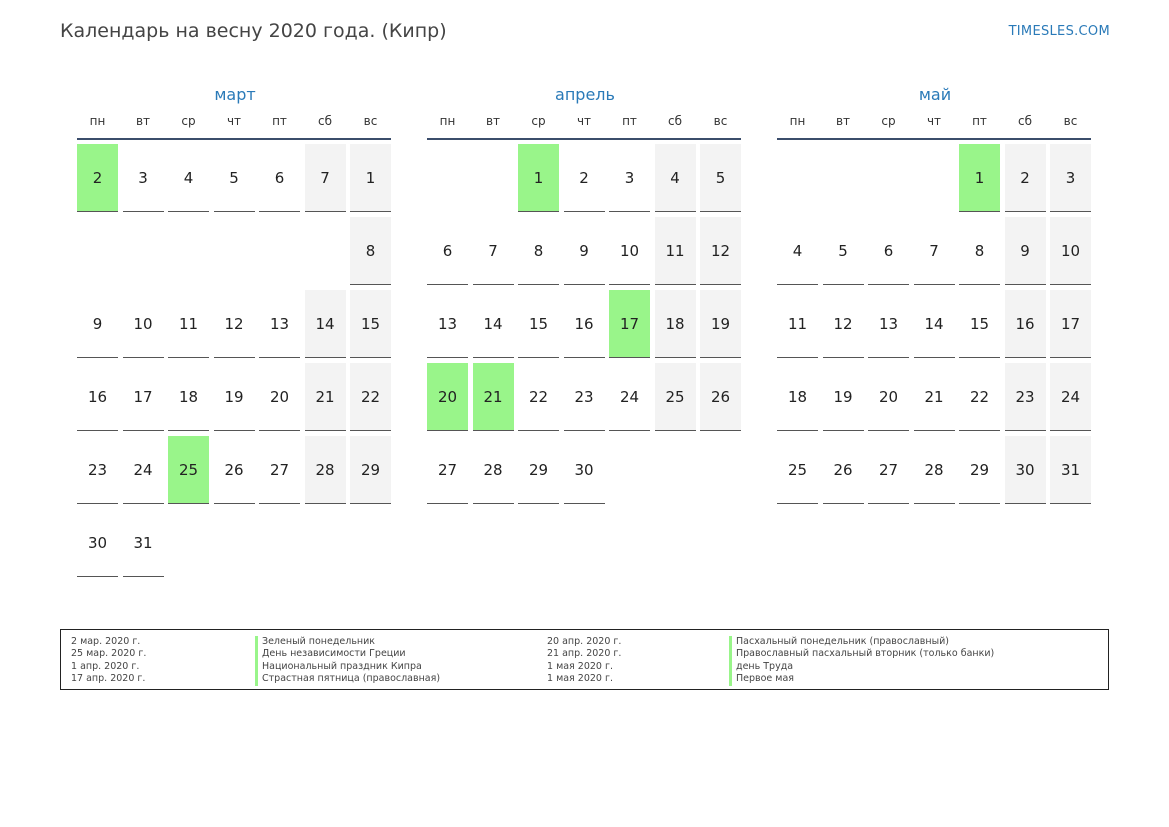  What do you see at coordinates (105, 666) in the screenshot?
I see `legend-date: 1 апр. 2020 г.` at bounding box center [105, 666].